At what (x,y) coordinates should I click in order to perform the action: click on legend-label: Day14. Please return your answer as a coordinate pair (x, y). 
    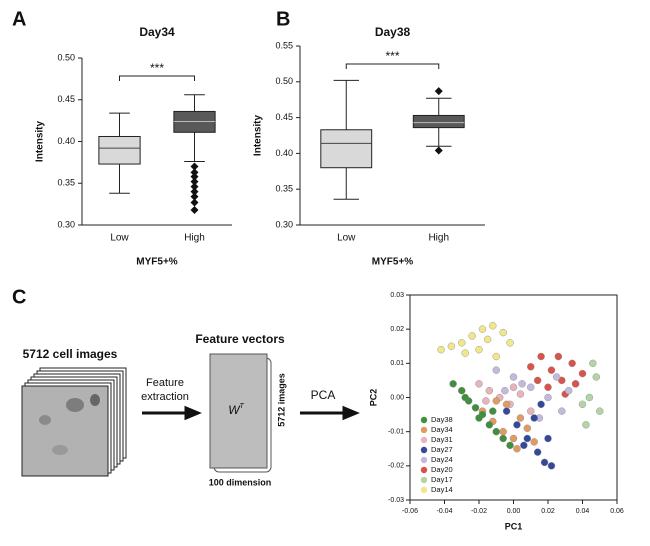
    Looking at the image, I should click on (442, 489).